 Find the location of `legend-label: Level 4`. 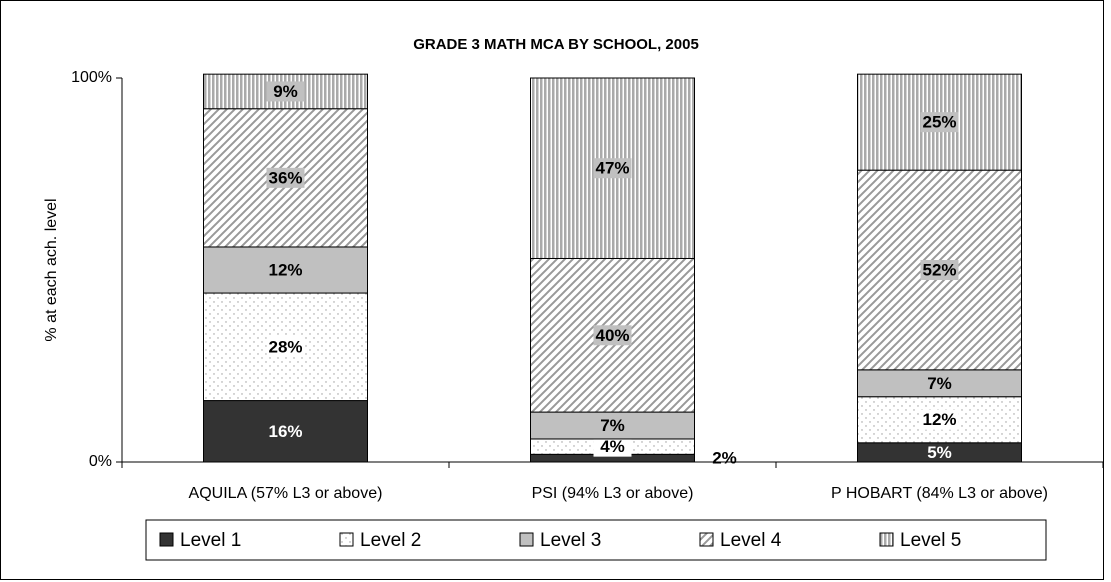

legend-label: Level 4 is located at coordinates (751, 540).